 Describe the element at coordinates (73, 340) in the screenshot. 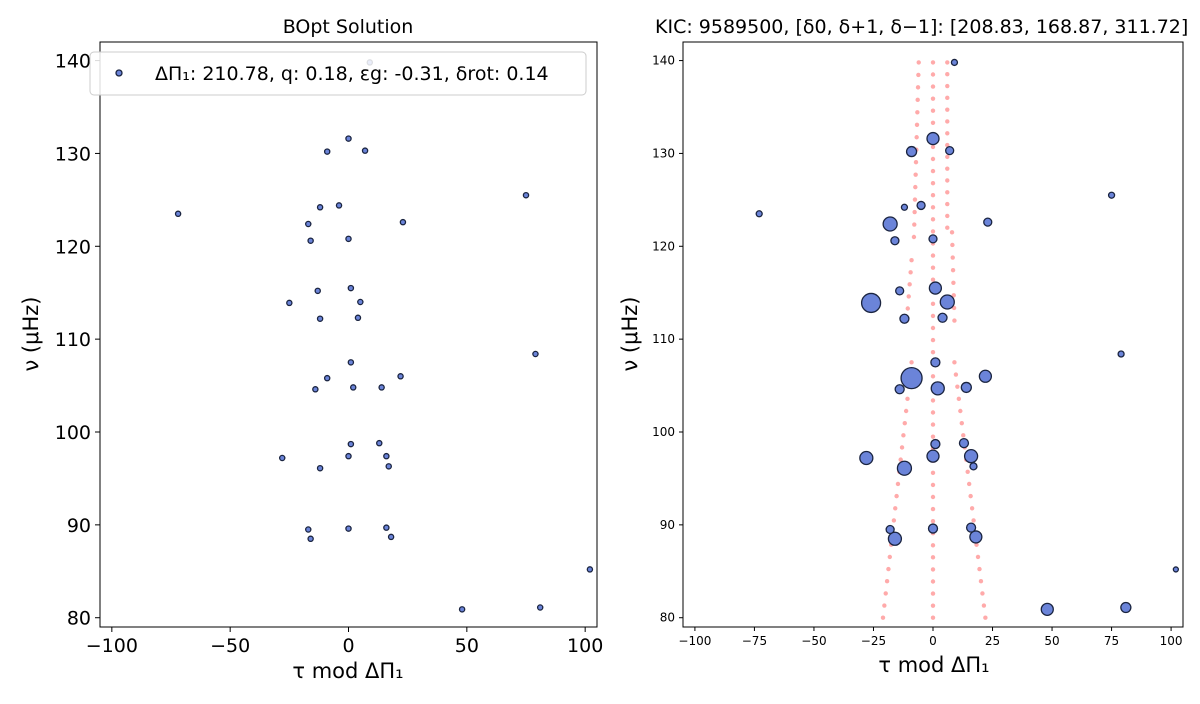

I see `left-y-tick-label: 110` at that location.